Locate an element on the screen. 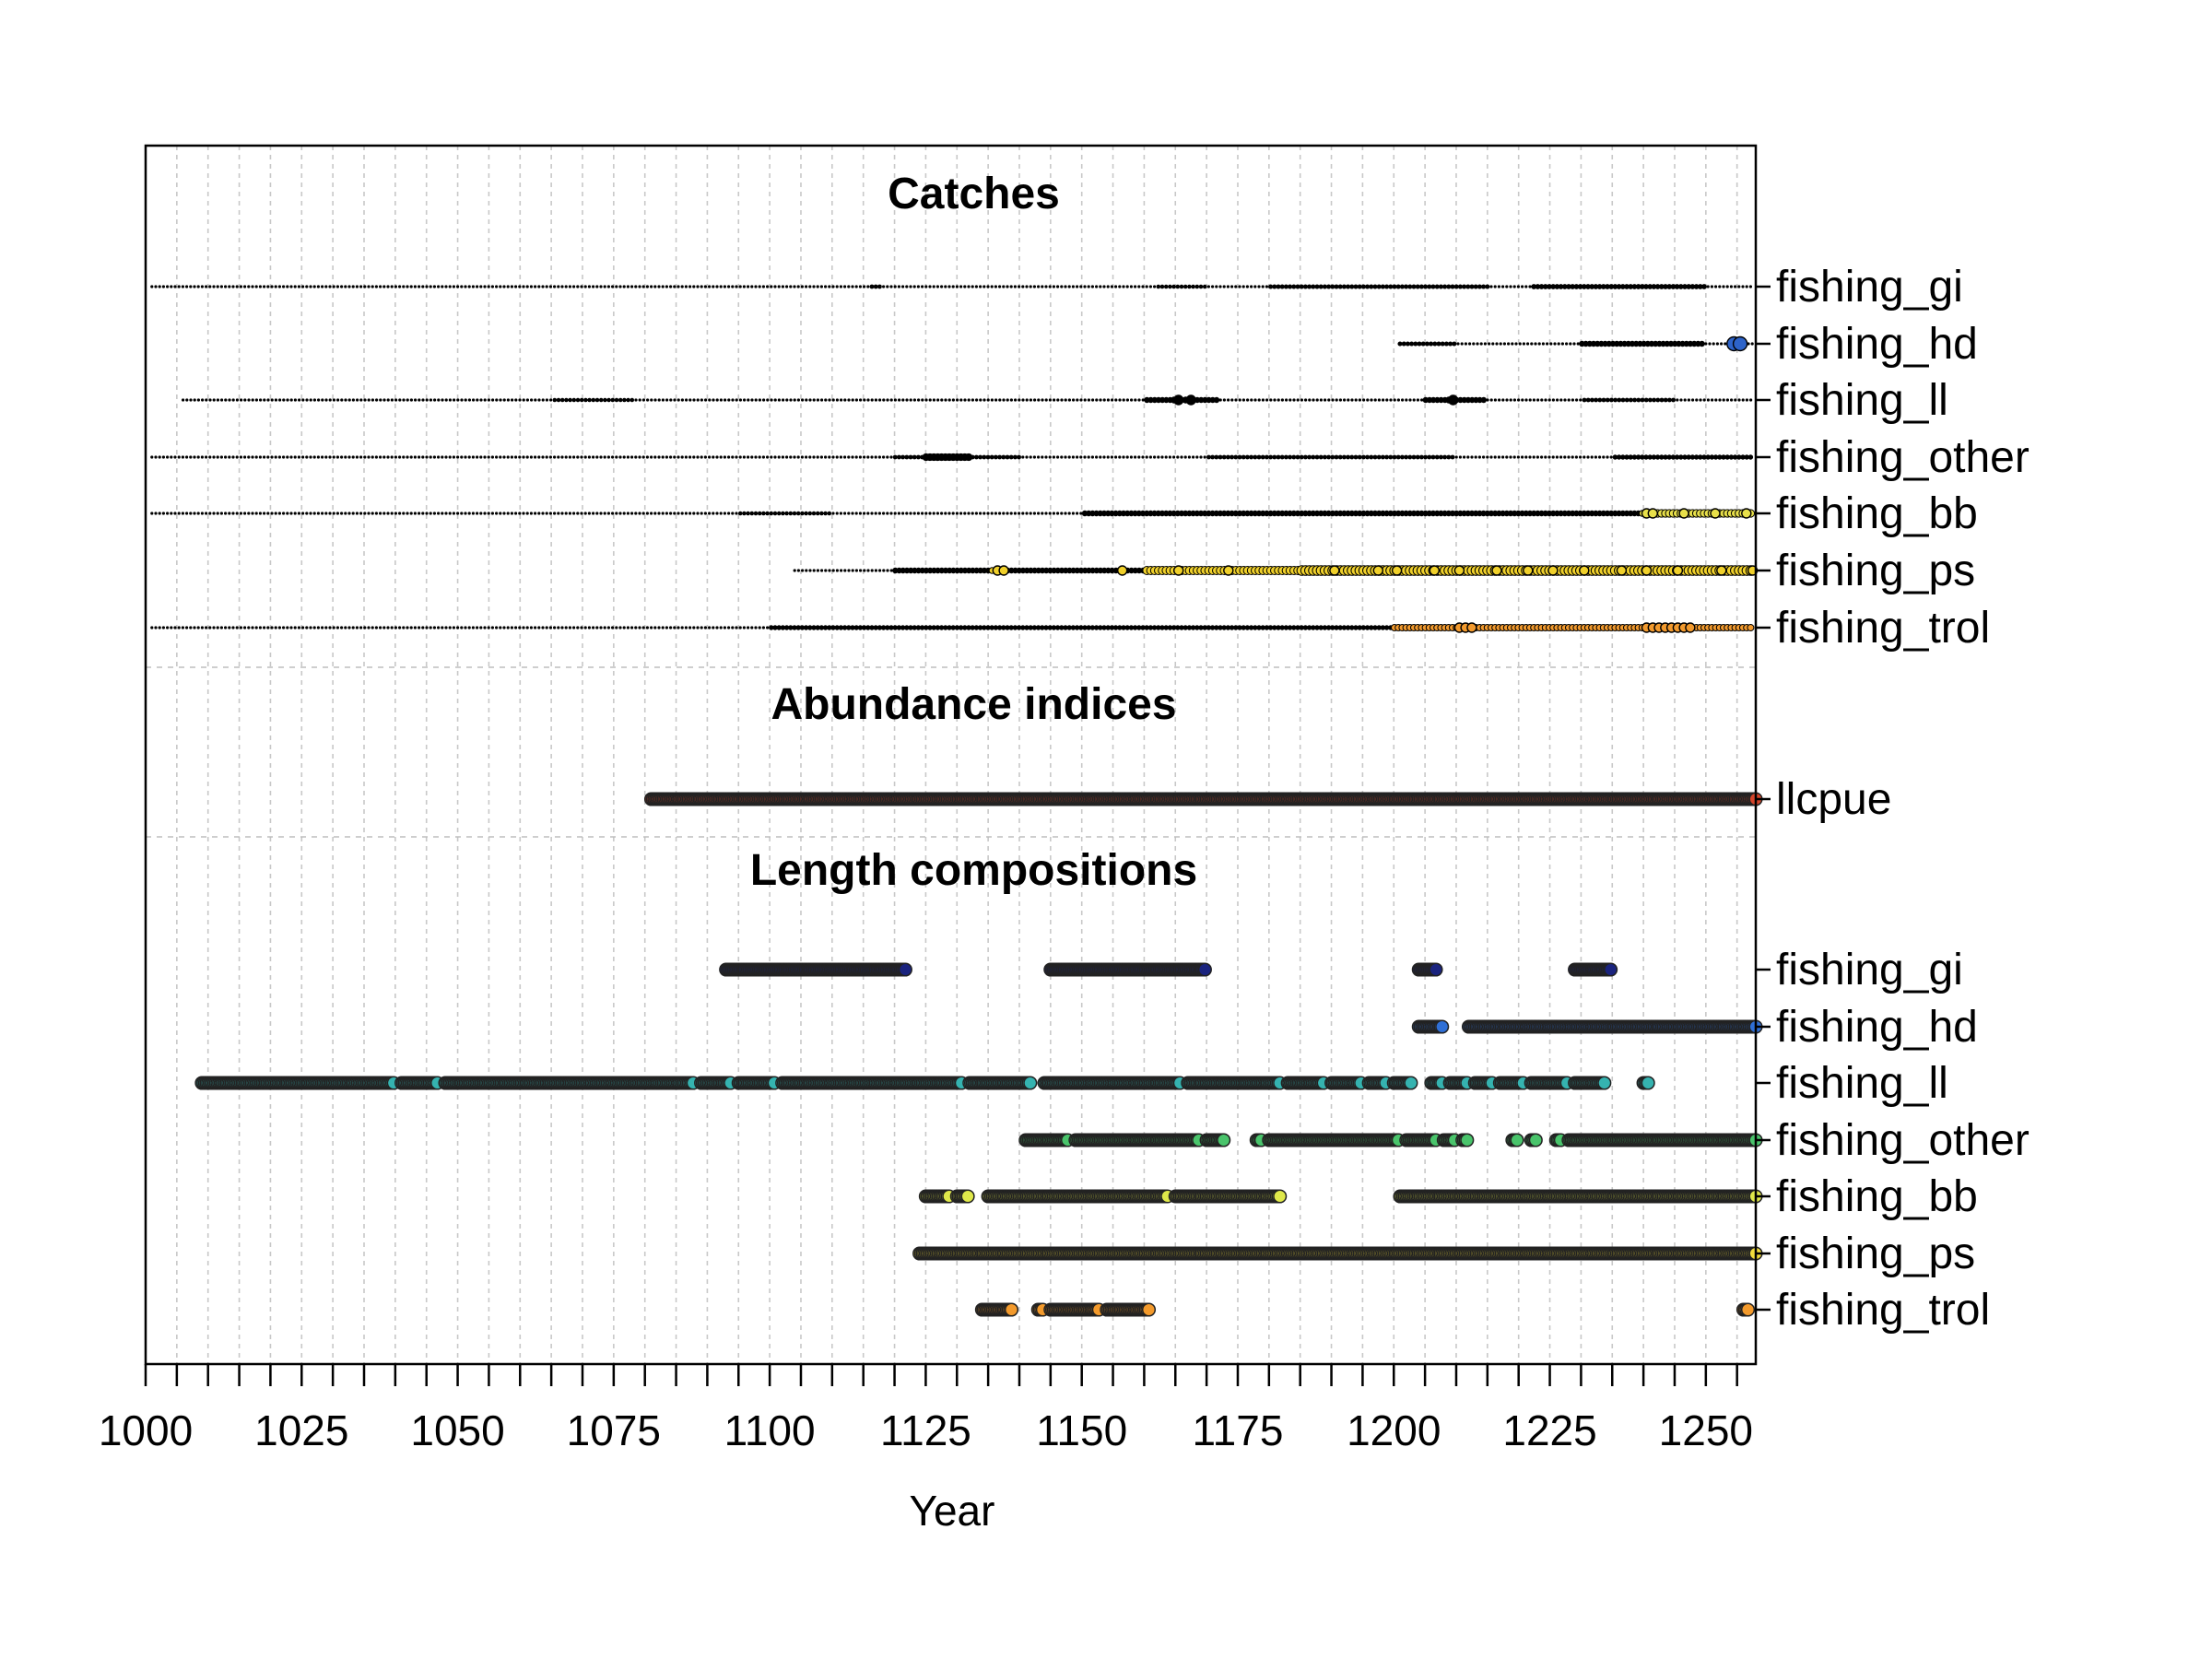 The height and width of the screenshot is (1659, 2212). data-point is located at coordinates (905, 969).